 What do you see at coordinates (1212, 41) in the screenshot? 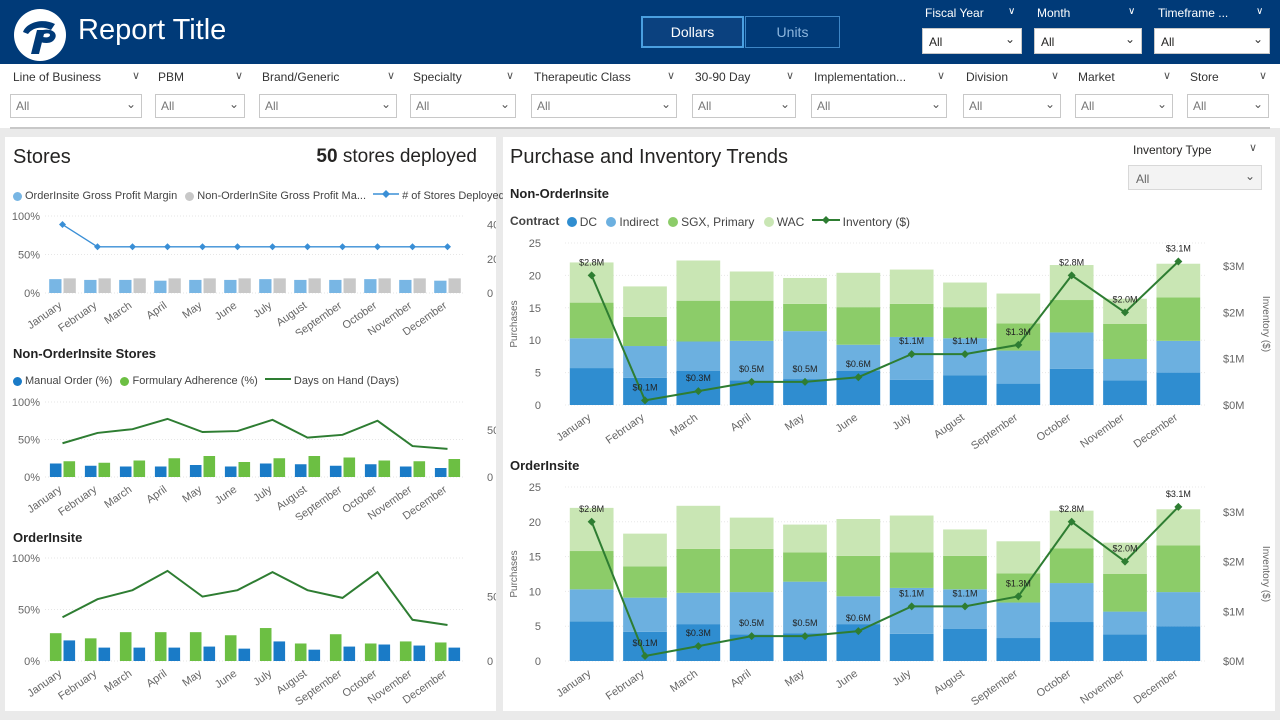
I see `timeframe-dropdown: All ⌄` at bounding box center [1212, 41].